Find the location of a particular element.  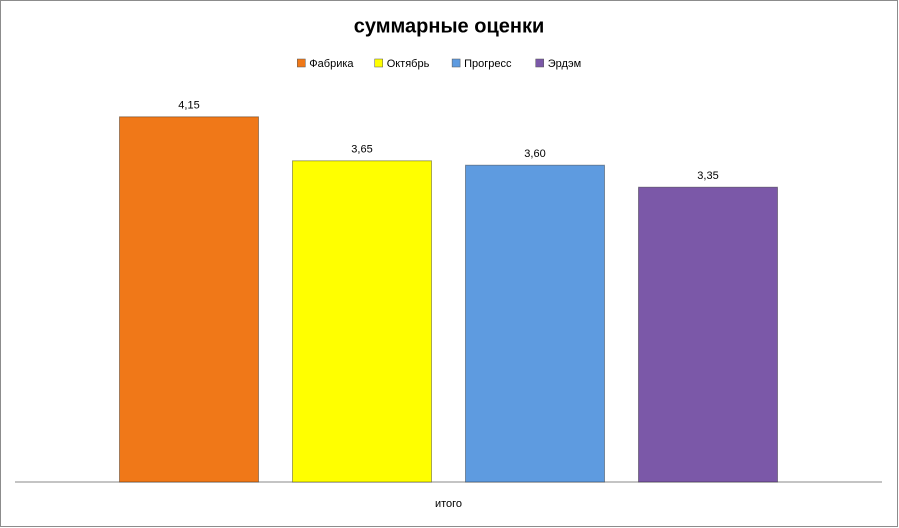

legend-label: Октябрь is located at coordinates (408, 64).